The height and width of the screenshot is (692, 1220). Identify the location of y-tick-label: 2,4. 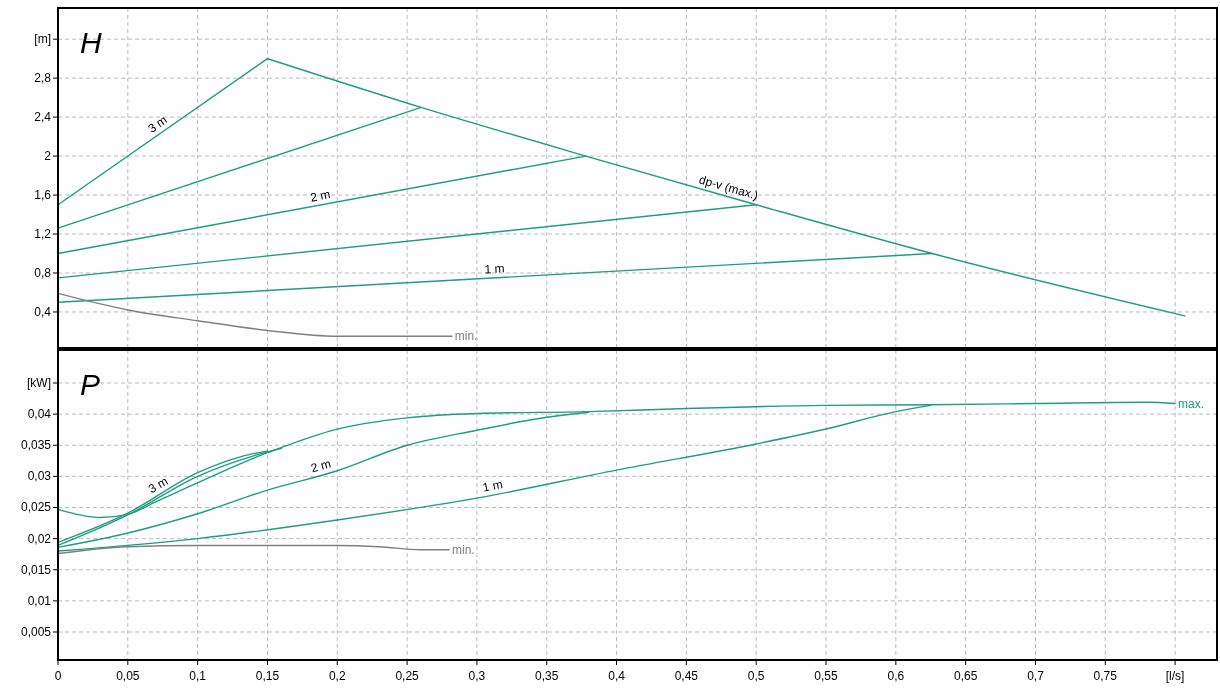
(43, 117).